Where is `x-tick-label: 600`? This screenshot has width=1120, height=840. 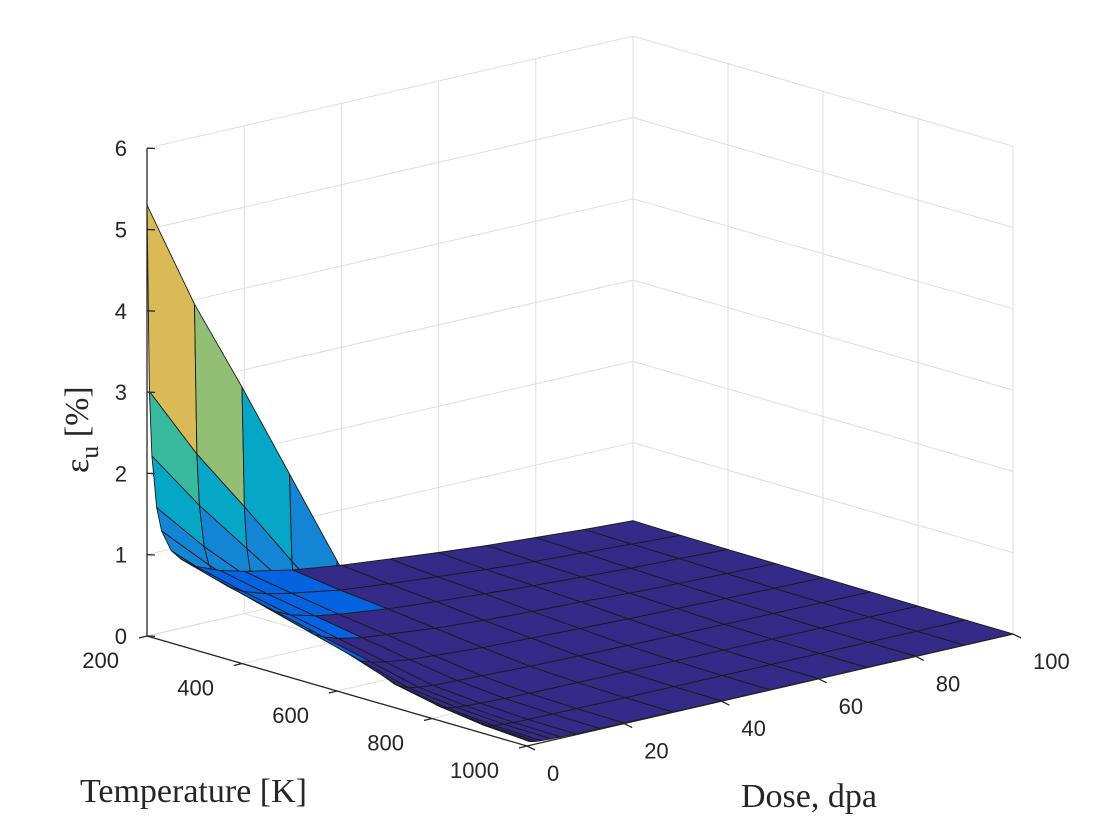 x-tick-label: 600 is located at coordinates (290, 715).